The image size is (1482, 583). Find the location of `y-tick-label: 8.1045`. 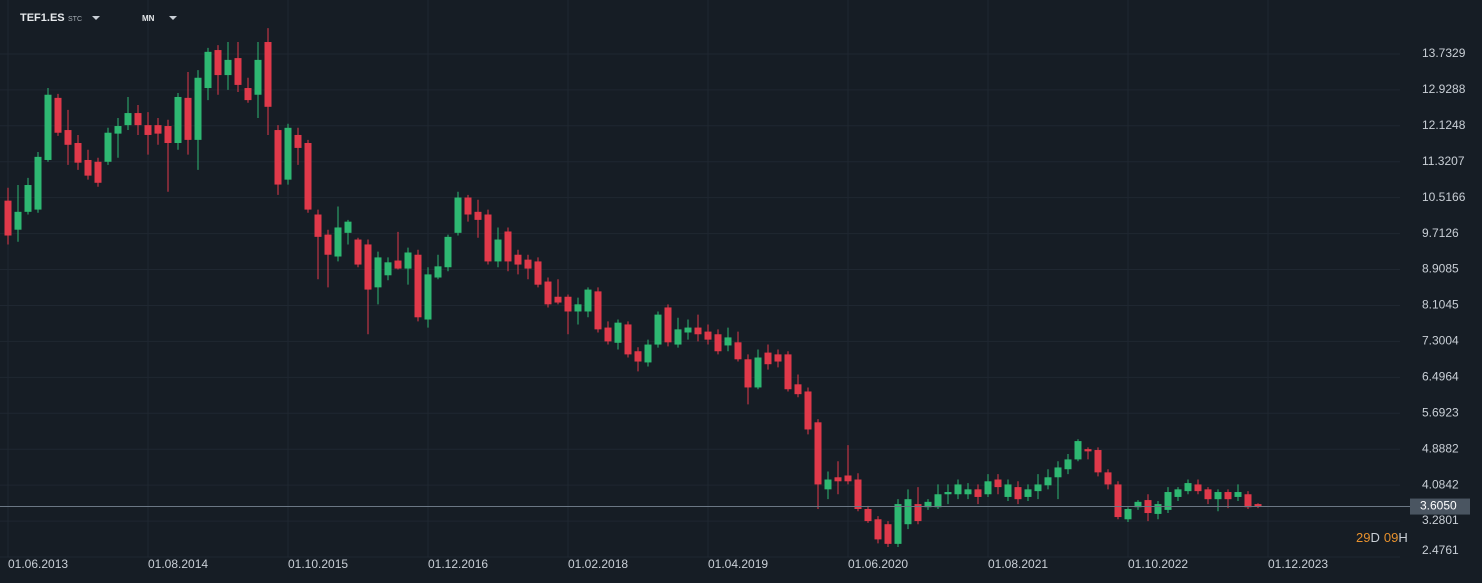

y-tick-label: 8.1045 is located at coordinates (1440, 305).